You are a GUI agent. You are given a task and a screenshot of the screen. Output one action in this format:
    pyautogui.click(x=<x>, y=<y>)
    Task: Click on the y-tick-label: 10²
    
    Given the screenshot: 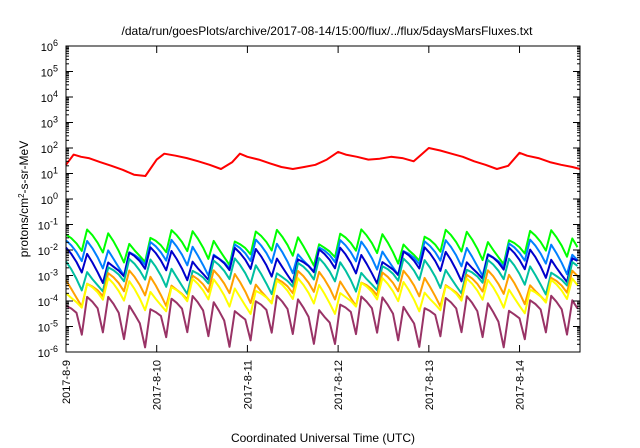 What is the action you would take?
    pyautogui.click(x=49, y=148)
    